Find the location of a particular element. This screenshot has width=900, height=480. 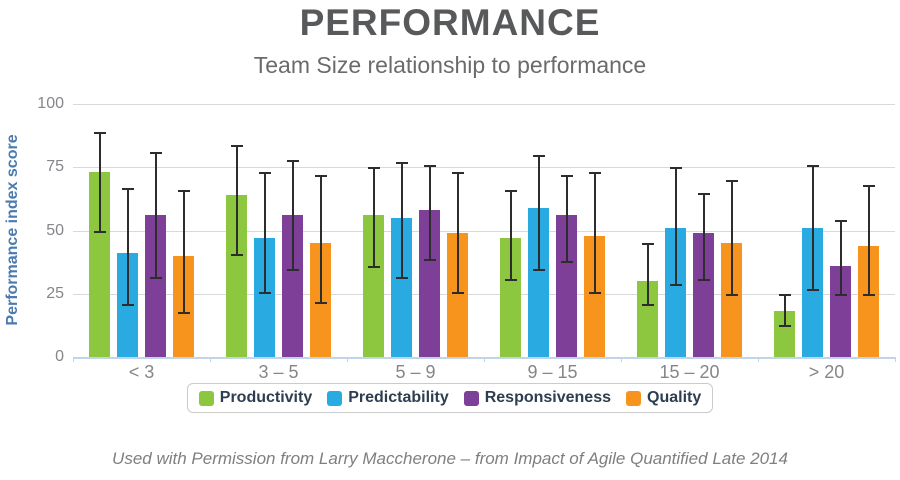

legend-item-productivity: Productivity is located at coordinates (255, 398).